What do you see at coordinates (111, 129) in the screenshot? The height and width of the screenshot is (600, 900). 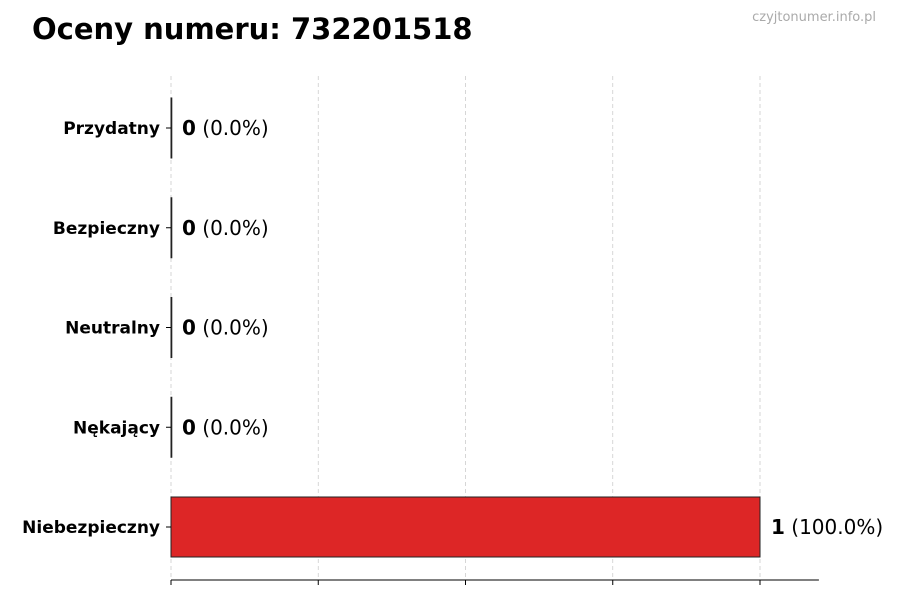 I see `category-label: Przydatny` at bounding box center [111, 129].